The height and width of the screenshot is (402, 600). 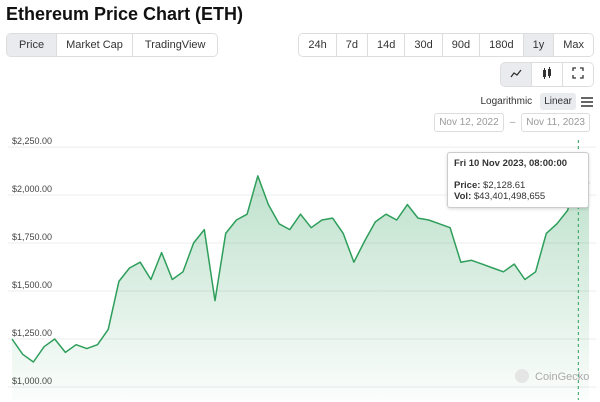 I want to click on chart-style-group, so click(x=547, y=74).